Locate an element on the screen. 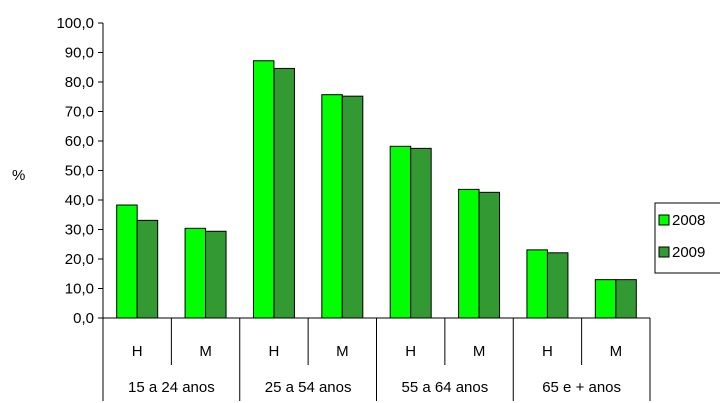 This screenshot has height=403, width=720. legend: 2008 2009 is located at coordinates (687, 238).